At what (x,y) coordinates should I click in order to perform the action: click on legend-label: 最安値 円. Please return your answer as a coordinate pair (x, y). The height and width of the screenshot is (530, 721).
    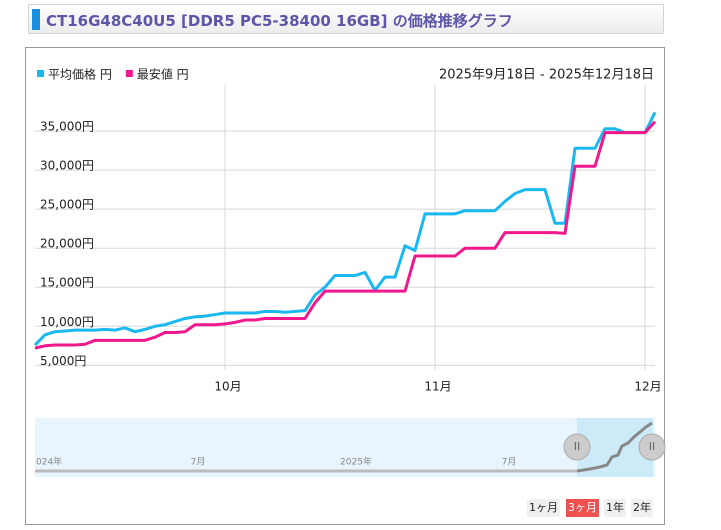
    Looking at the image, I should click on (163, 74).